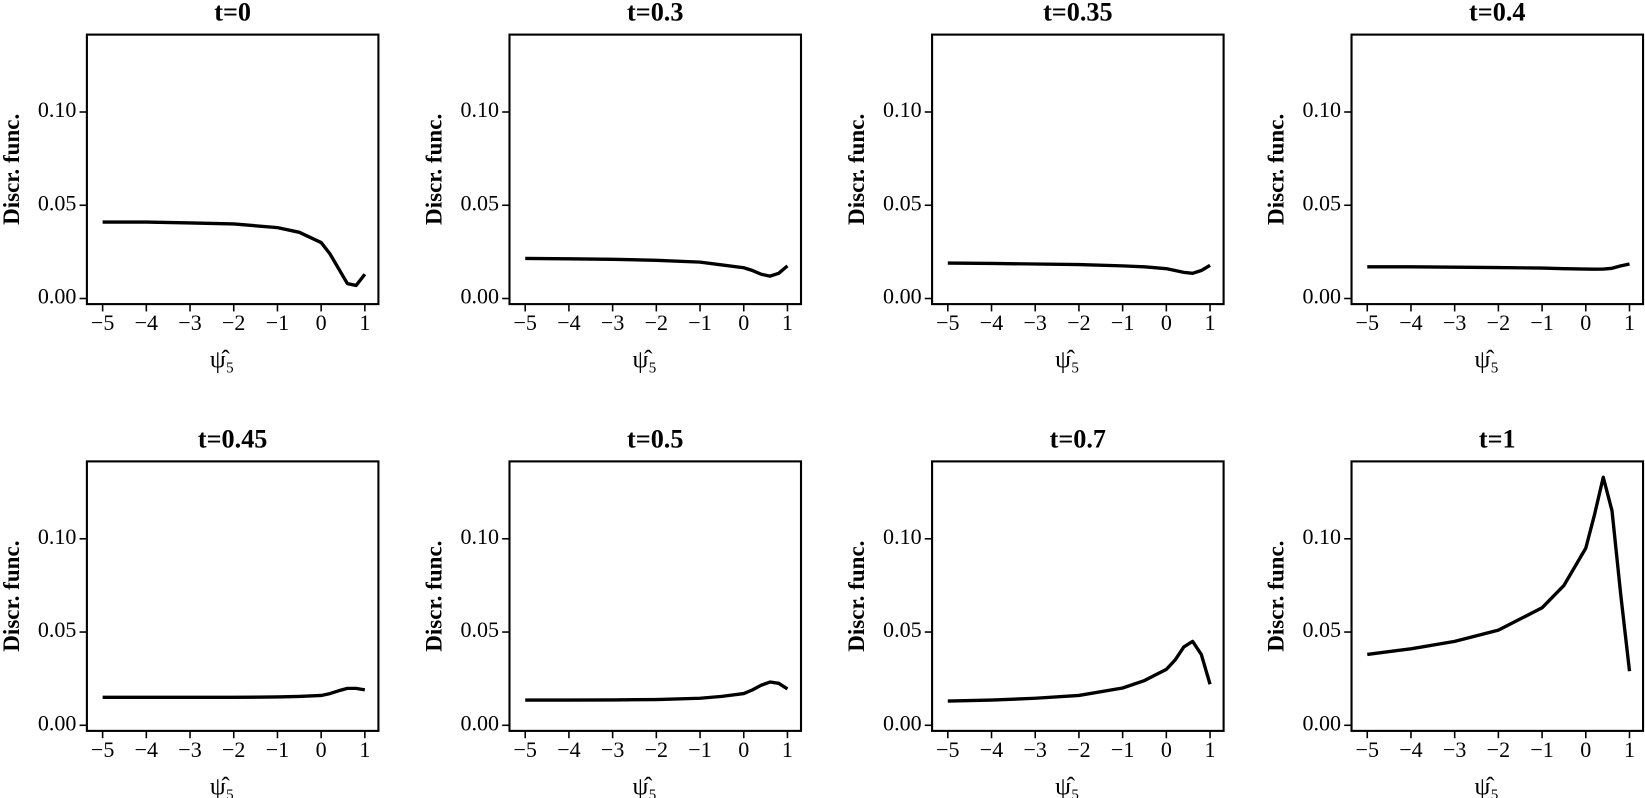 The height and width of the screenshot is (798, 1645). I want to click on chart-title: t=0.5, so click(655, 438).